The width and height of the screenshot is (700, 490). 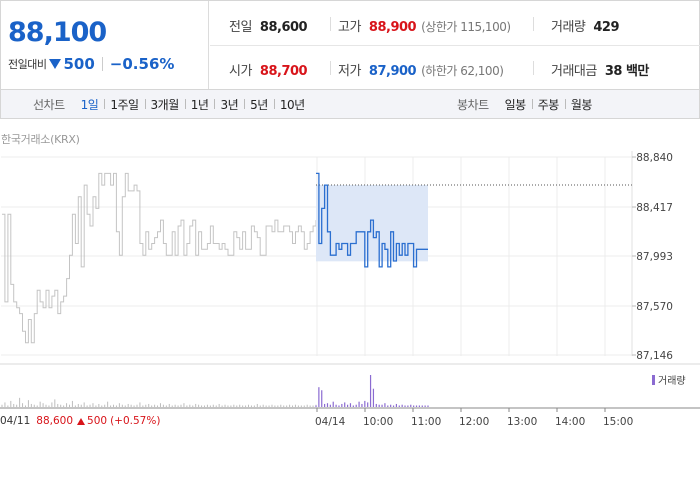 I want to click on volume-value: 429, so click(x=606, y=27).